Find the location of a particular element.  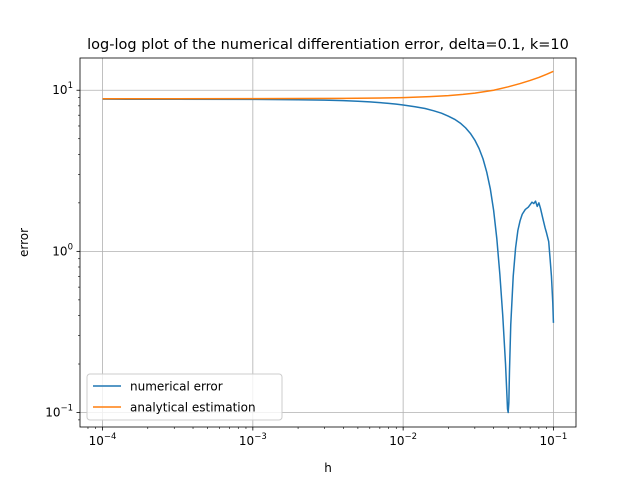

x-tick-exponent: −1 is located at coordinates (561, 437).